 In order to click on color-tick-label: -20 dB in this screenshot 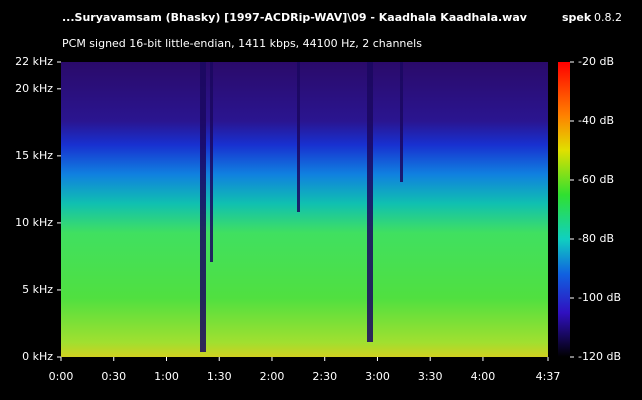, I will do `click(596, 61)`.